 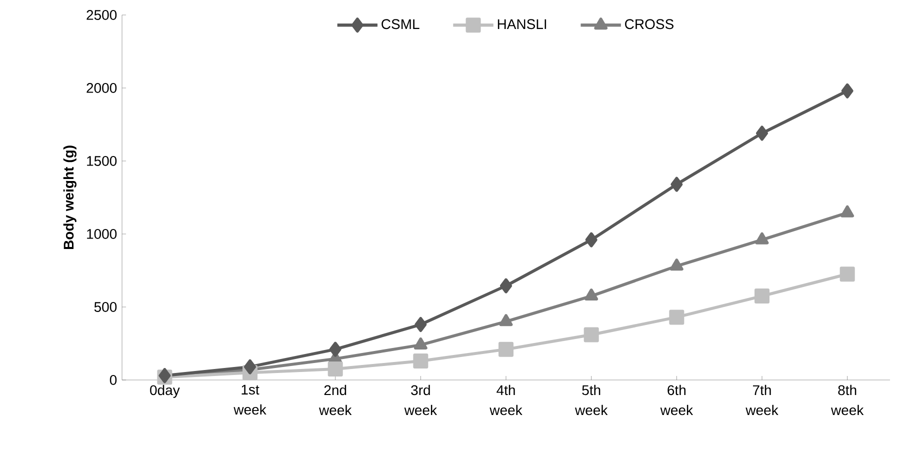 What do you see at coordinates (101, 88) in the screenshot?
I see `y-tick-label: 2000` at bounding box center [101, 88].